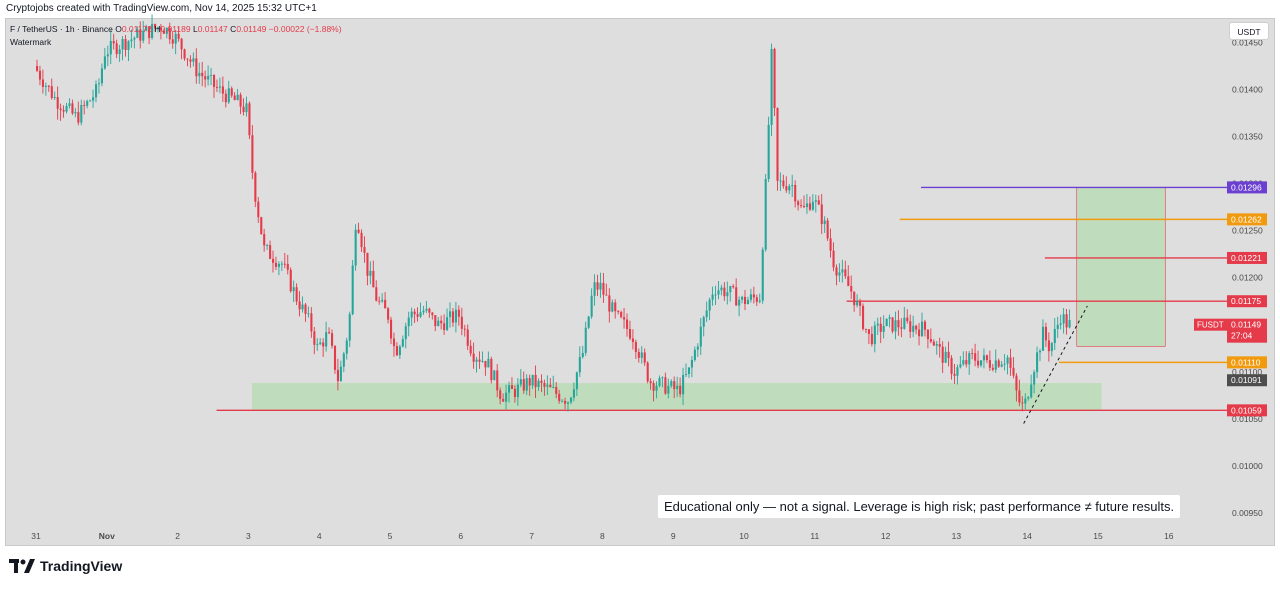  I want to click on currency-selector: USDT, so click(1249, 31).